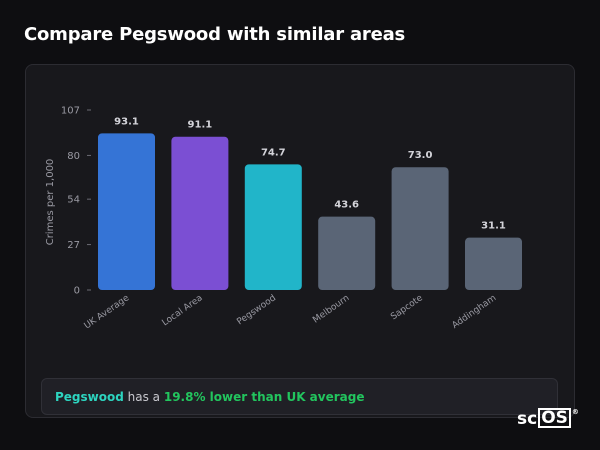 The width and height of the screenshot is (600, 450). Describe the element at coordinates (420, 155) in the screenshot. I see `value-label: 73.0` at that location.